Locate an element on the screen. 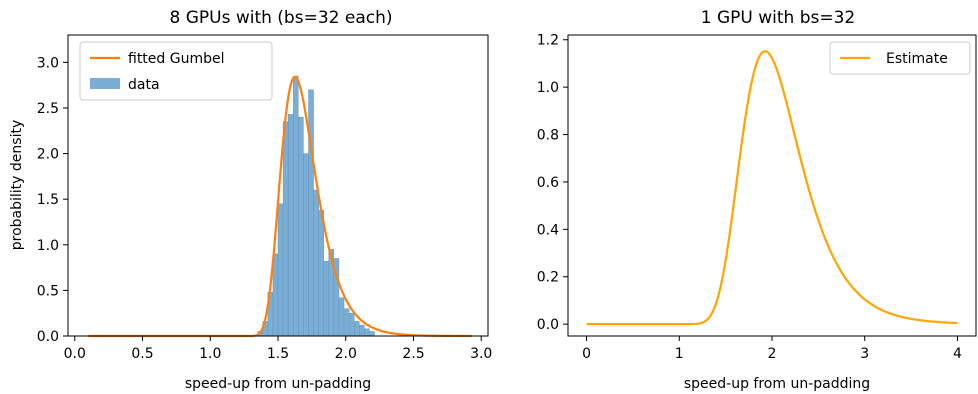  left-x-axis-label: speed-up from un-padding is located at coordinates (278, 384).